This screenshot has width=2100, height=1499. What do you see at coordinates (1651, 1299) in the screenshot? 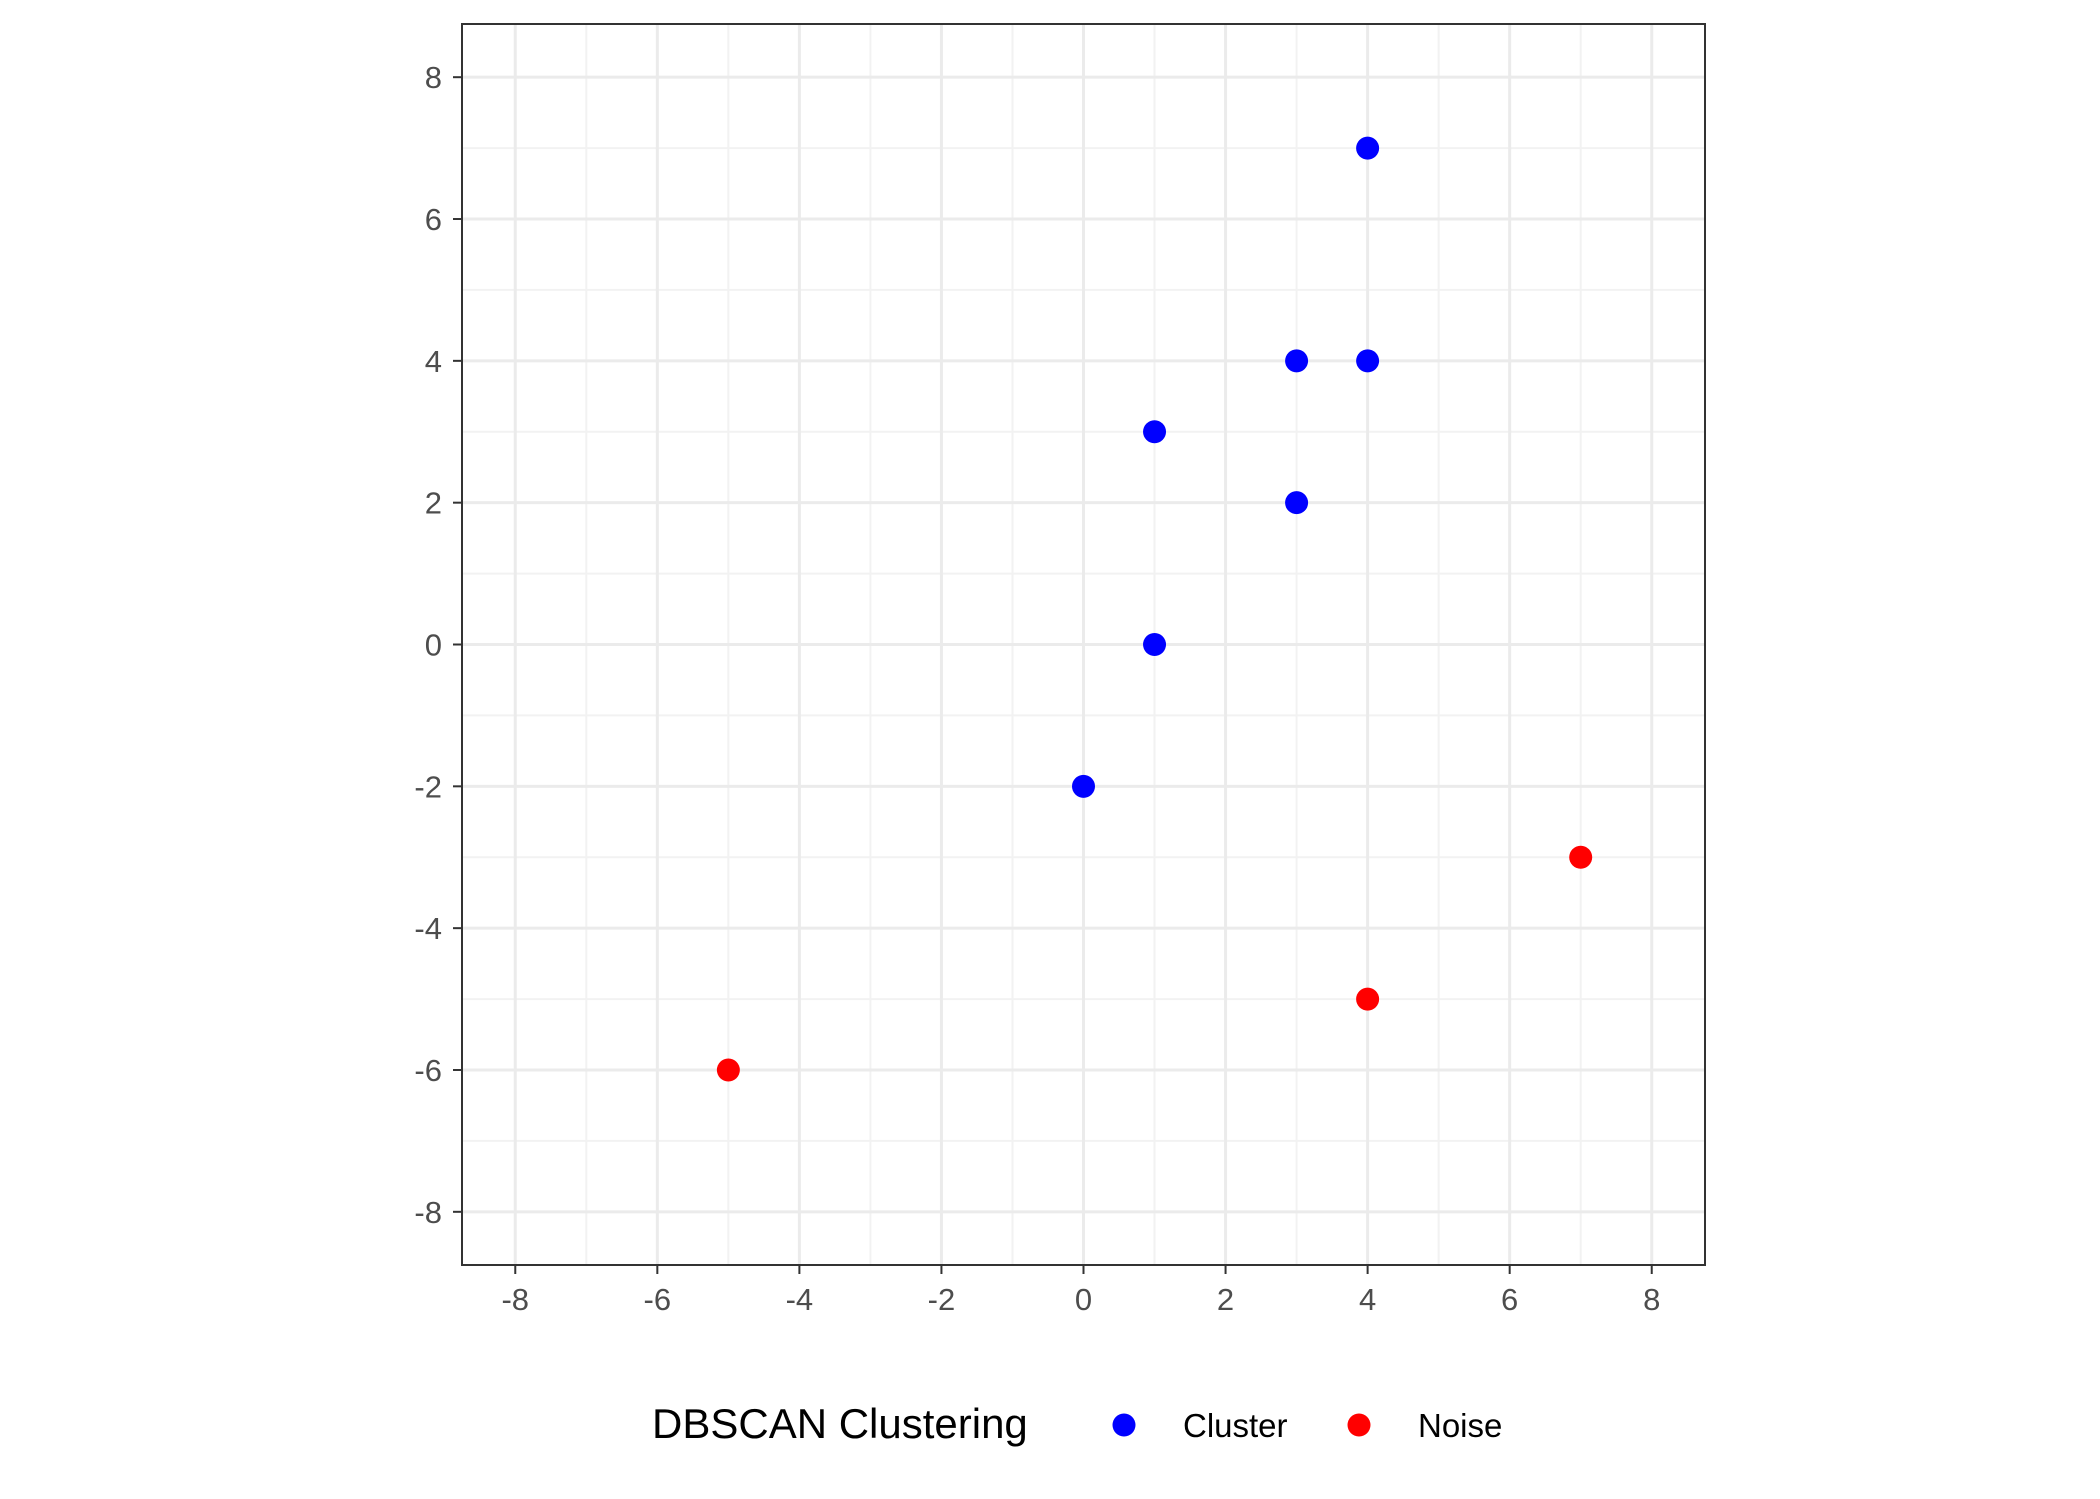
I see `x-tick-label: 8` at bounding box center [1651, 1299].